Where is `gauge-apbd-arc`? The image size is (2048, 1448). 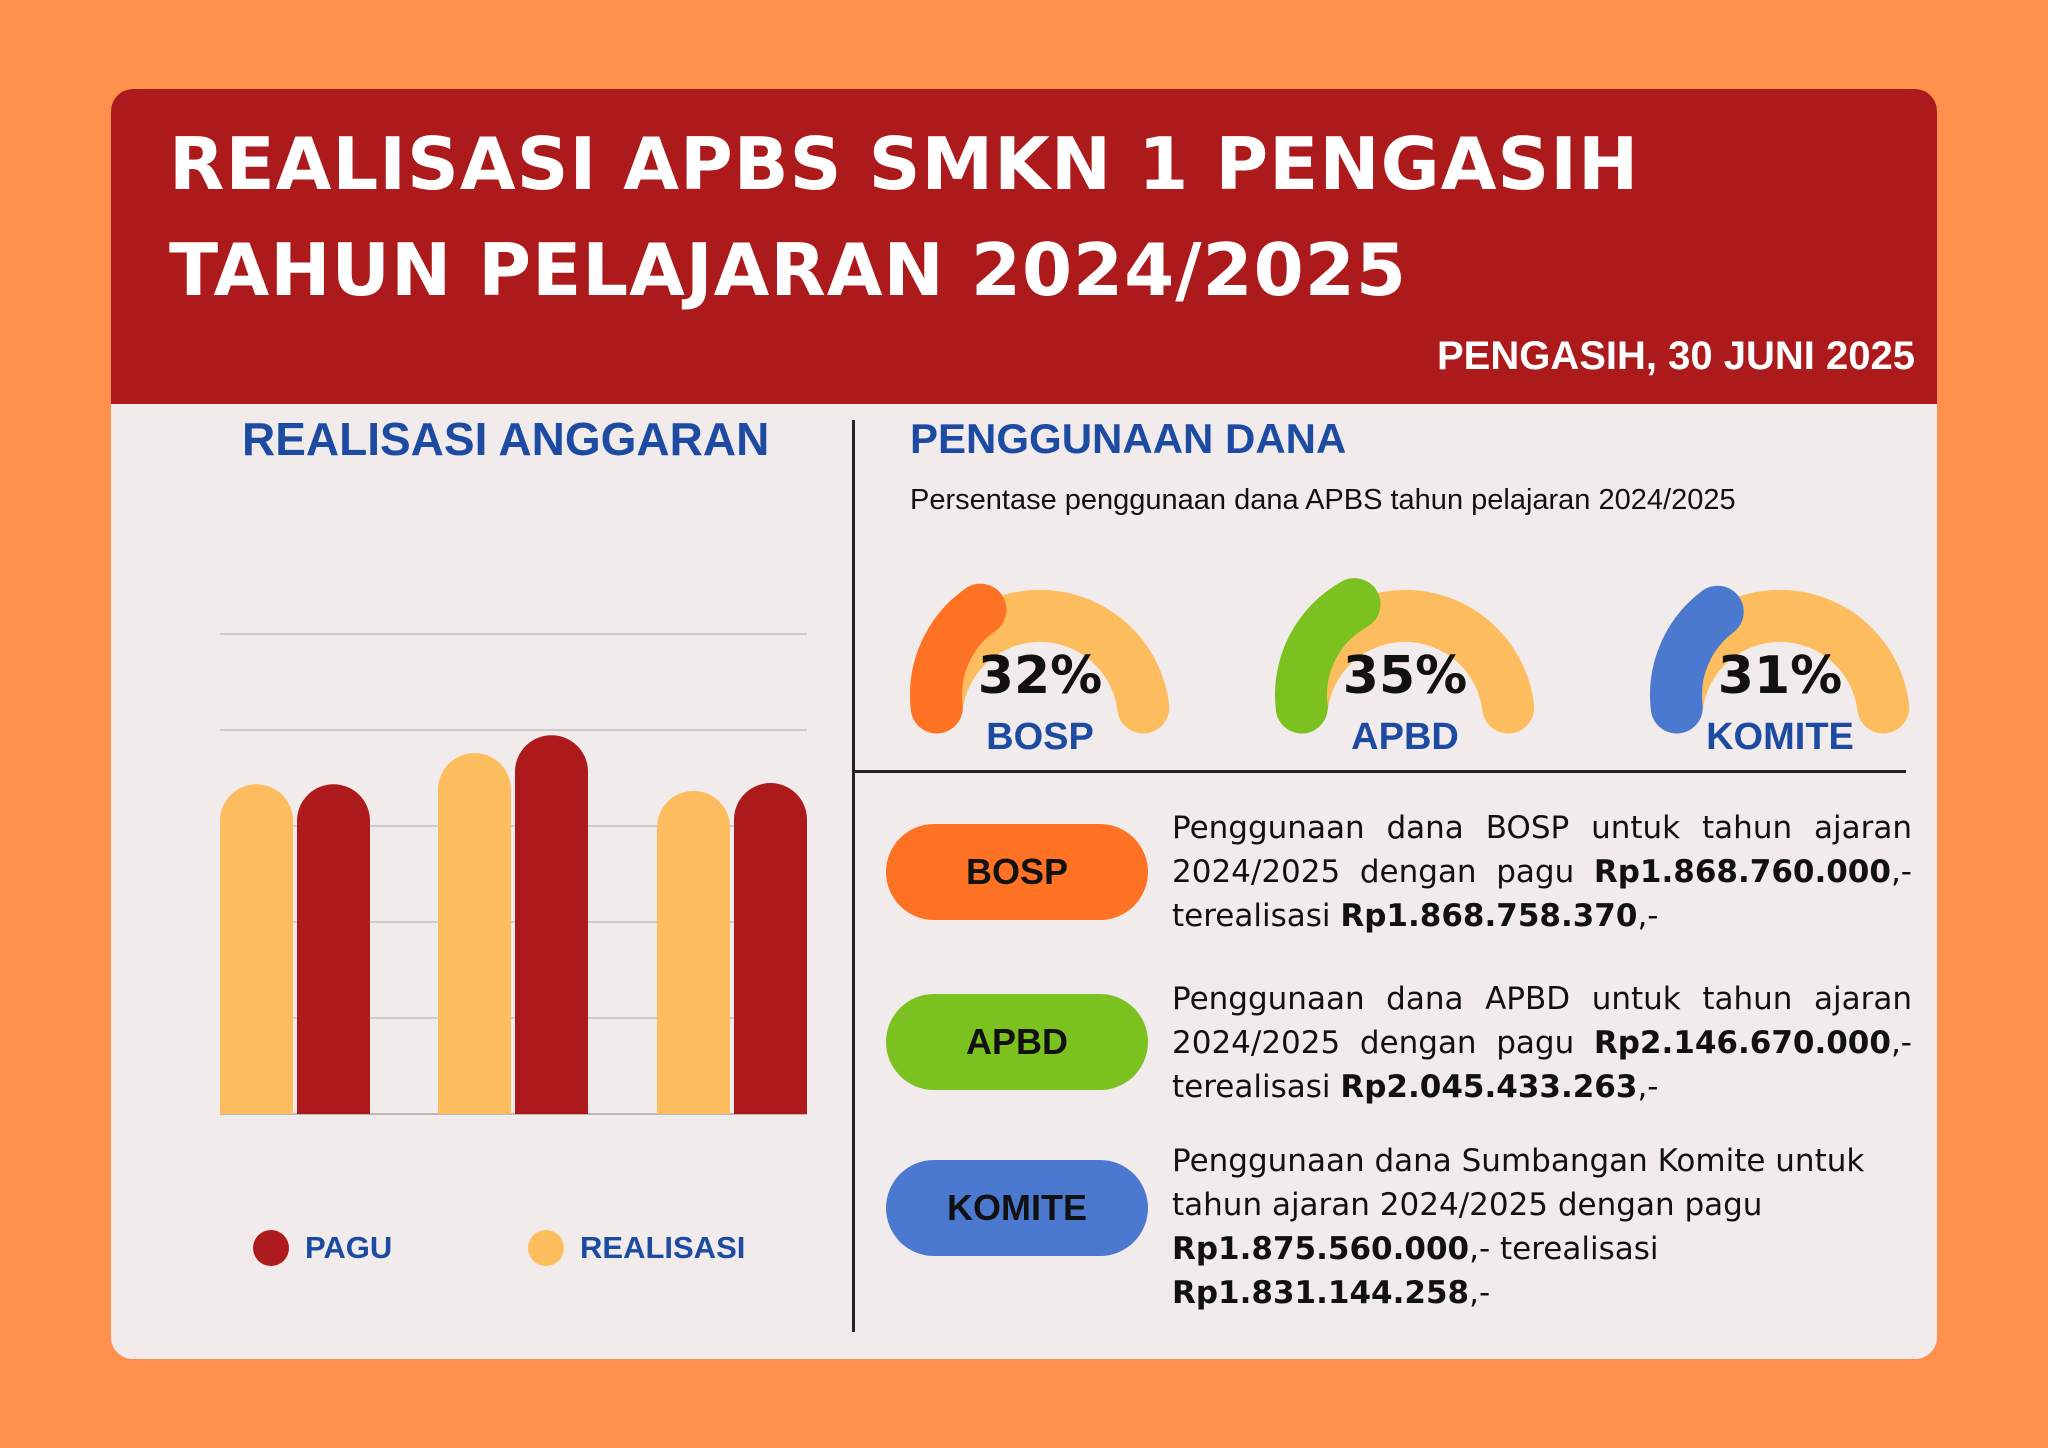
gauge-apbd-arc is located at coordinates (1405, 656).